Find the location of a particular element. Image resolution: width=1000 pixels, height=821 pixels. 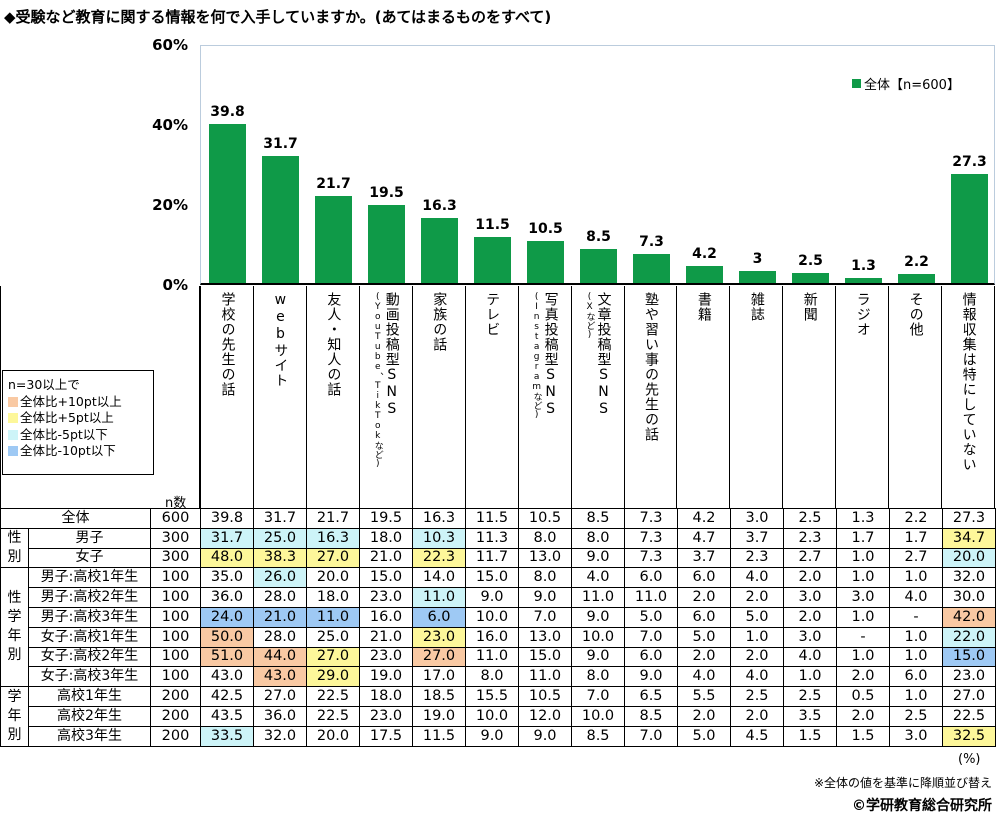

bar-value-label: 4.2 is located at coordinates (704, 254).